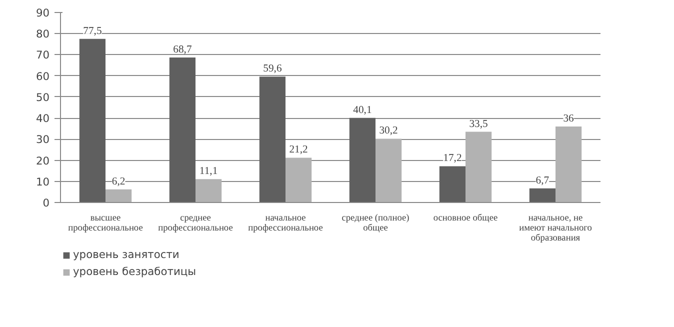  I want to click on y-tick-label: 90, so click(43, 13).